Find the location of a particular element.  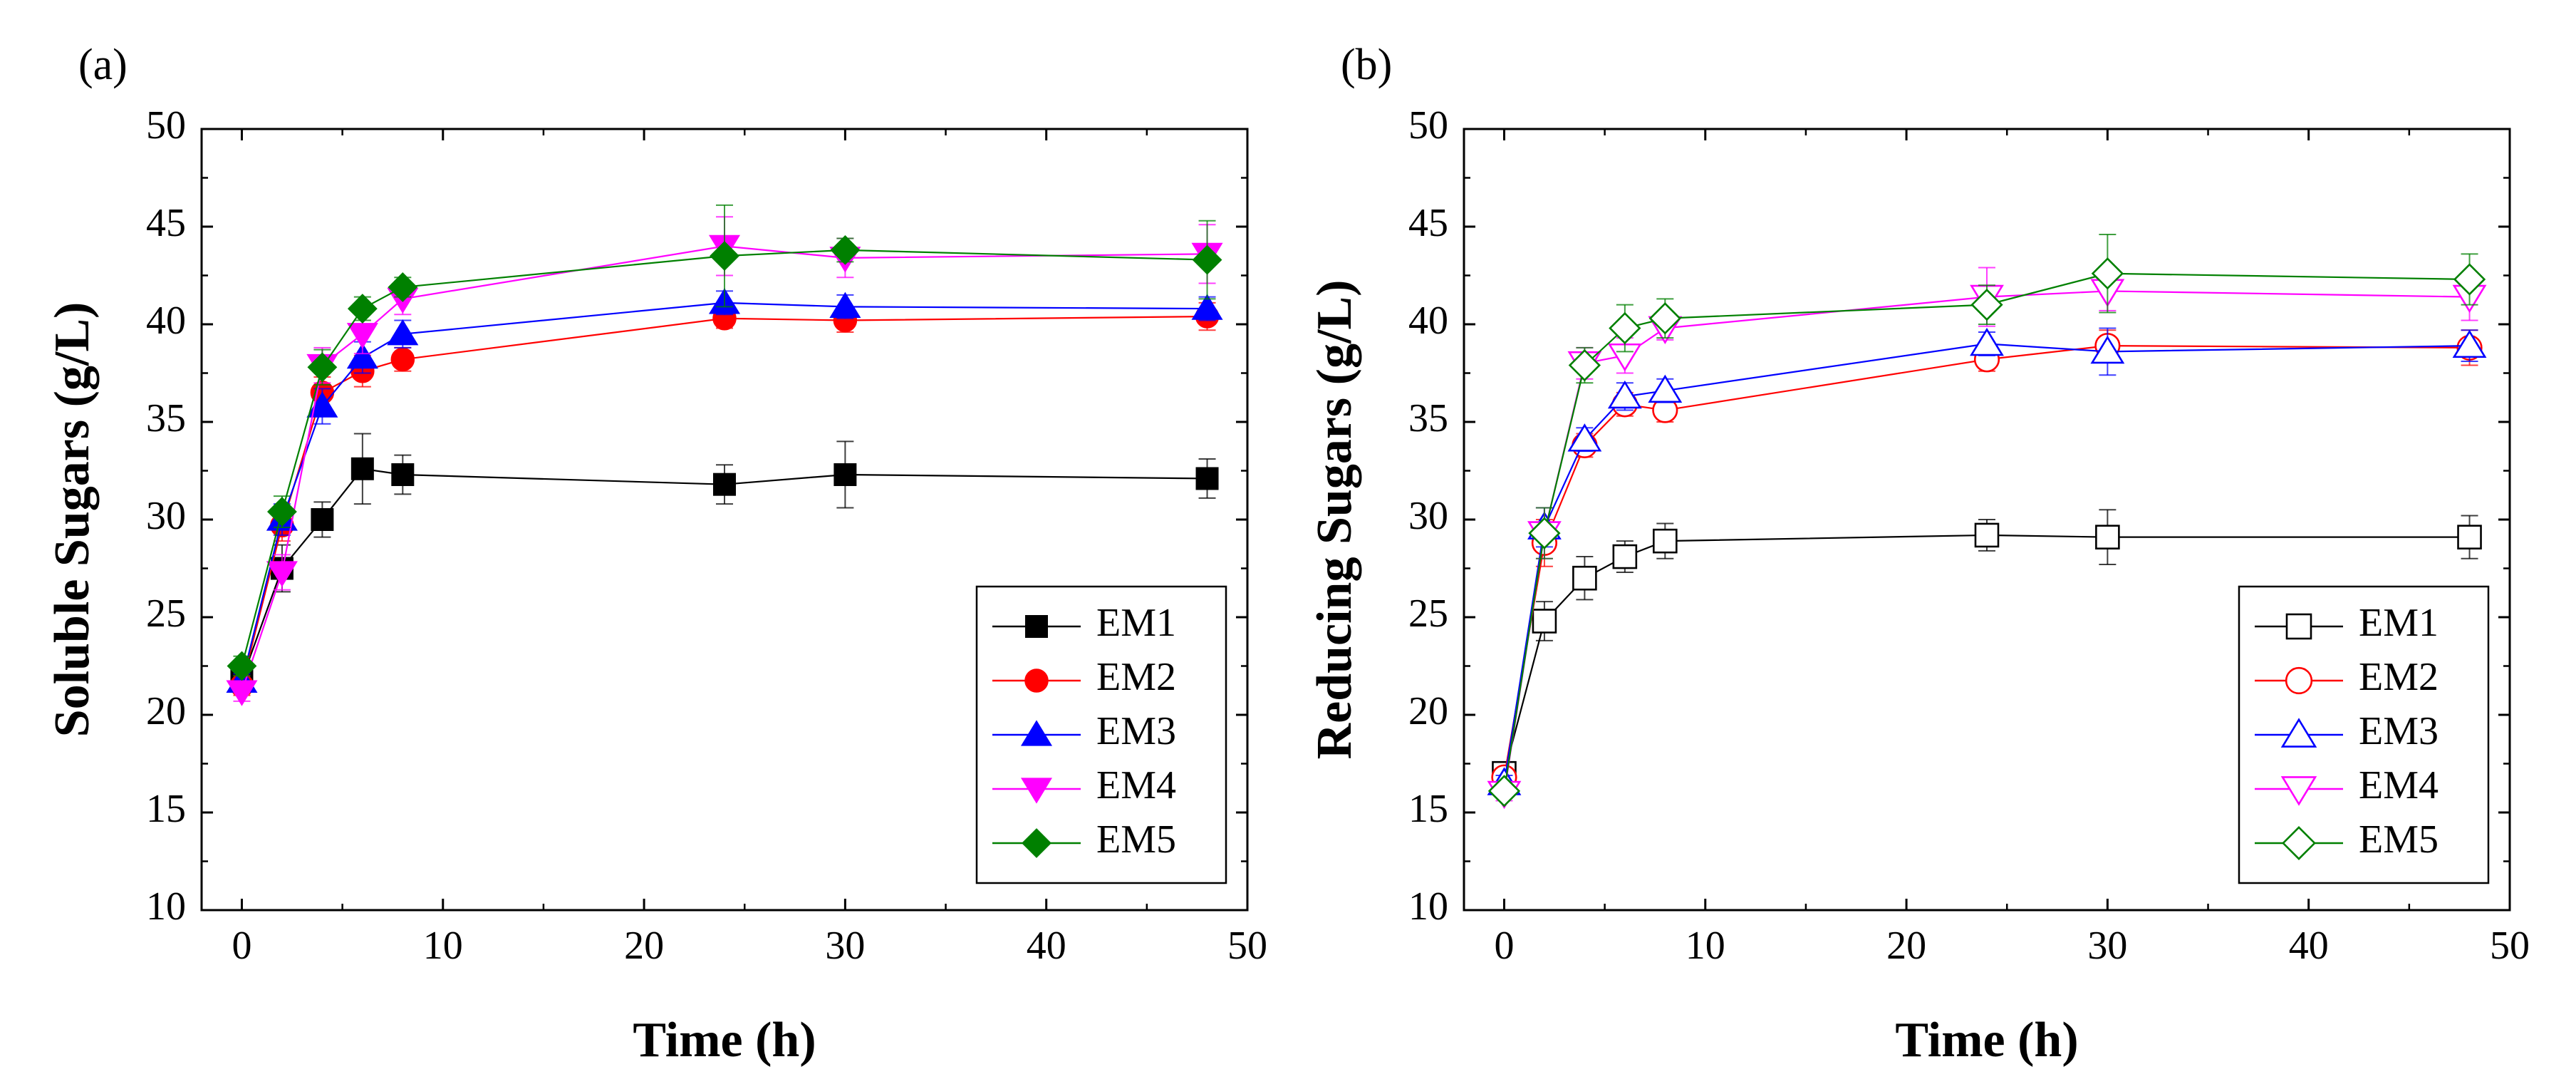

y-axis-title: Reducing Sugars (g/L) is located at coordinates (1334, 520).